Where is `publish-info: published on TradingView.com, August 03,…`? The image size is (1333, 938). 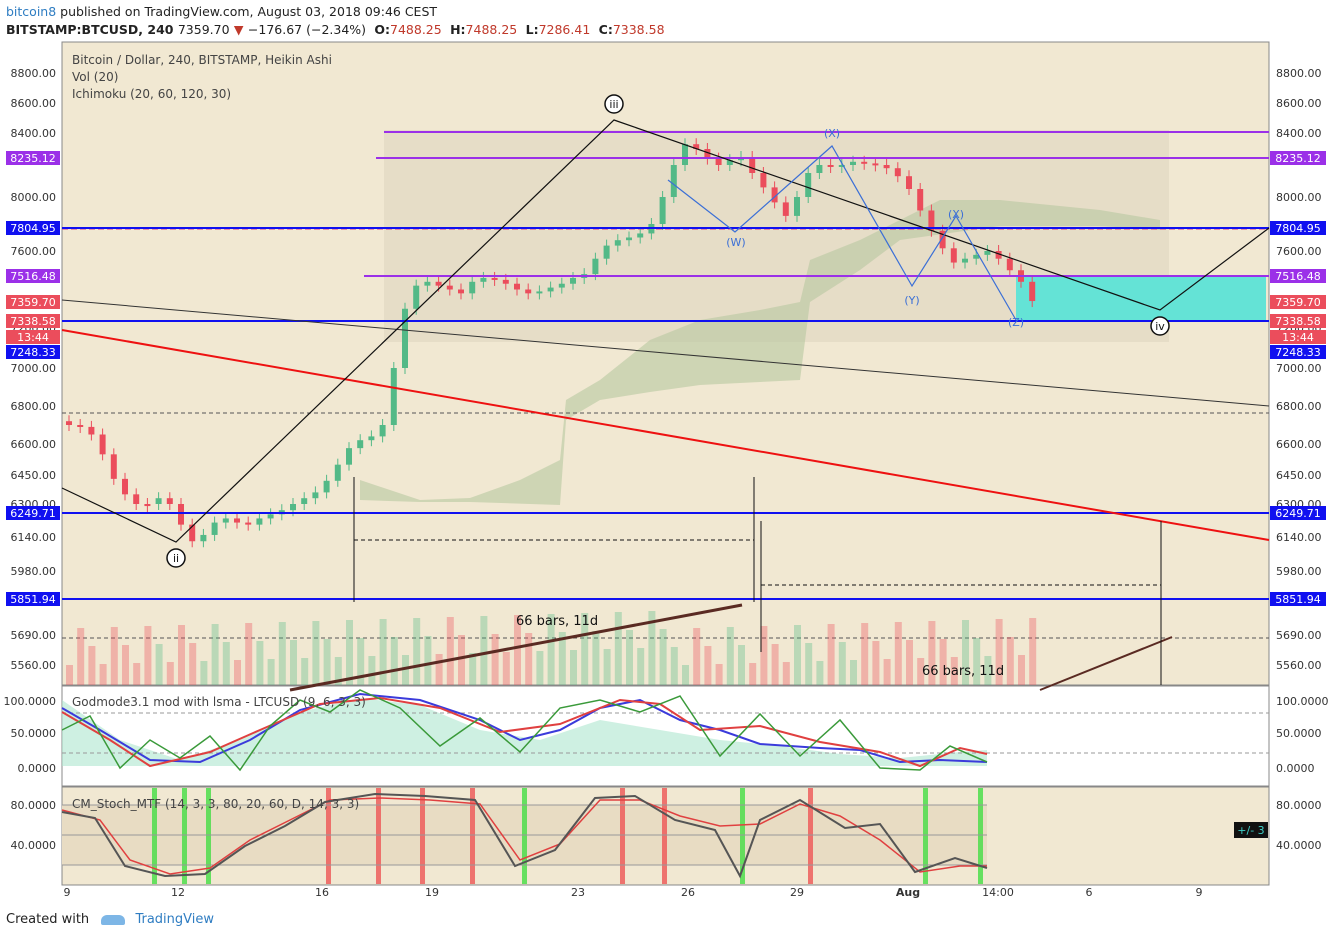 publish-info: published on TradingView.com, August 03,… is located at coordinates (247, 11).